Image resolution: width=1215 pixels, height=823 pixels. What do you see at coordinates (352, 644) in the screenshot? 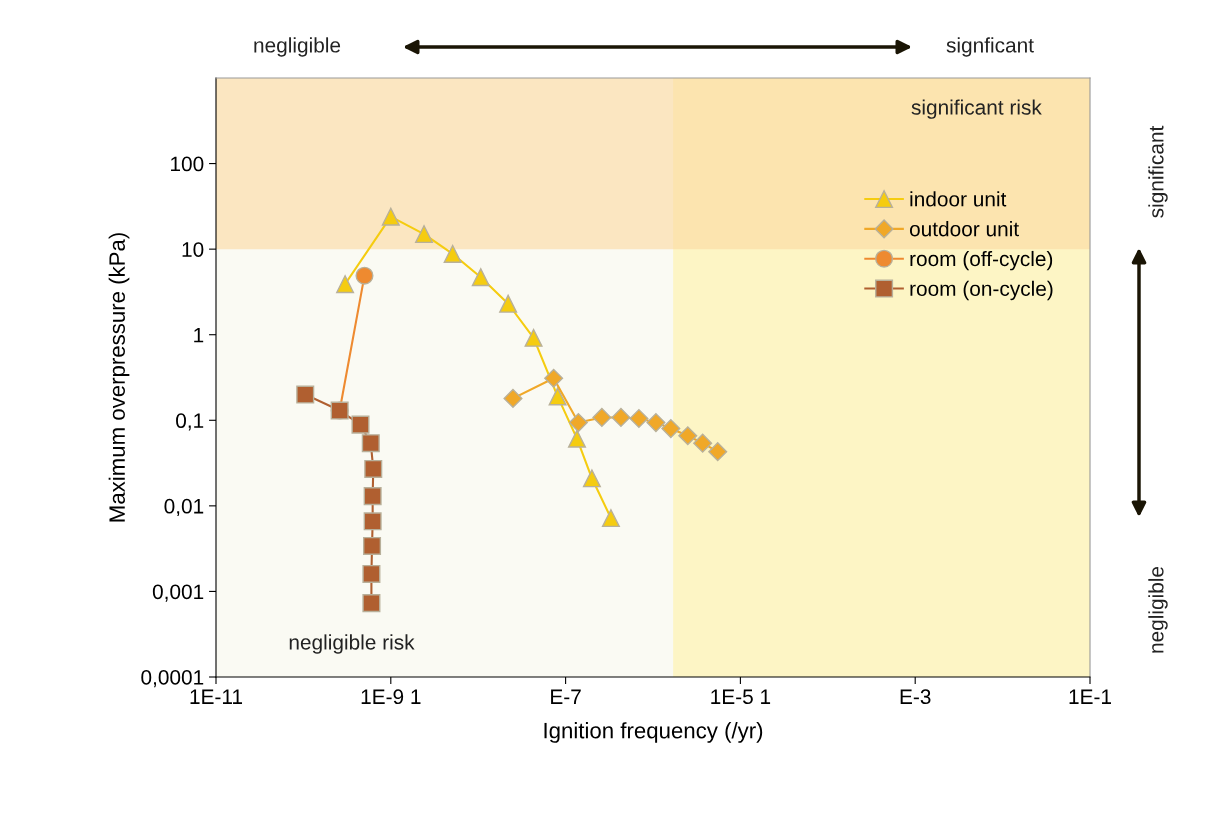
I see `annotation: negligible risk` at bounding box center [352, 644].